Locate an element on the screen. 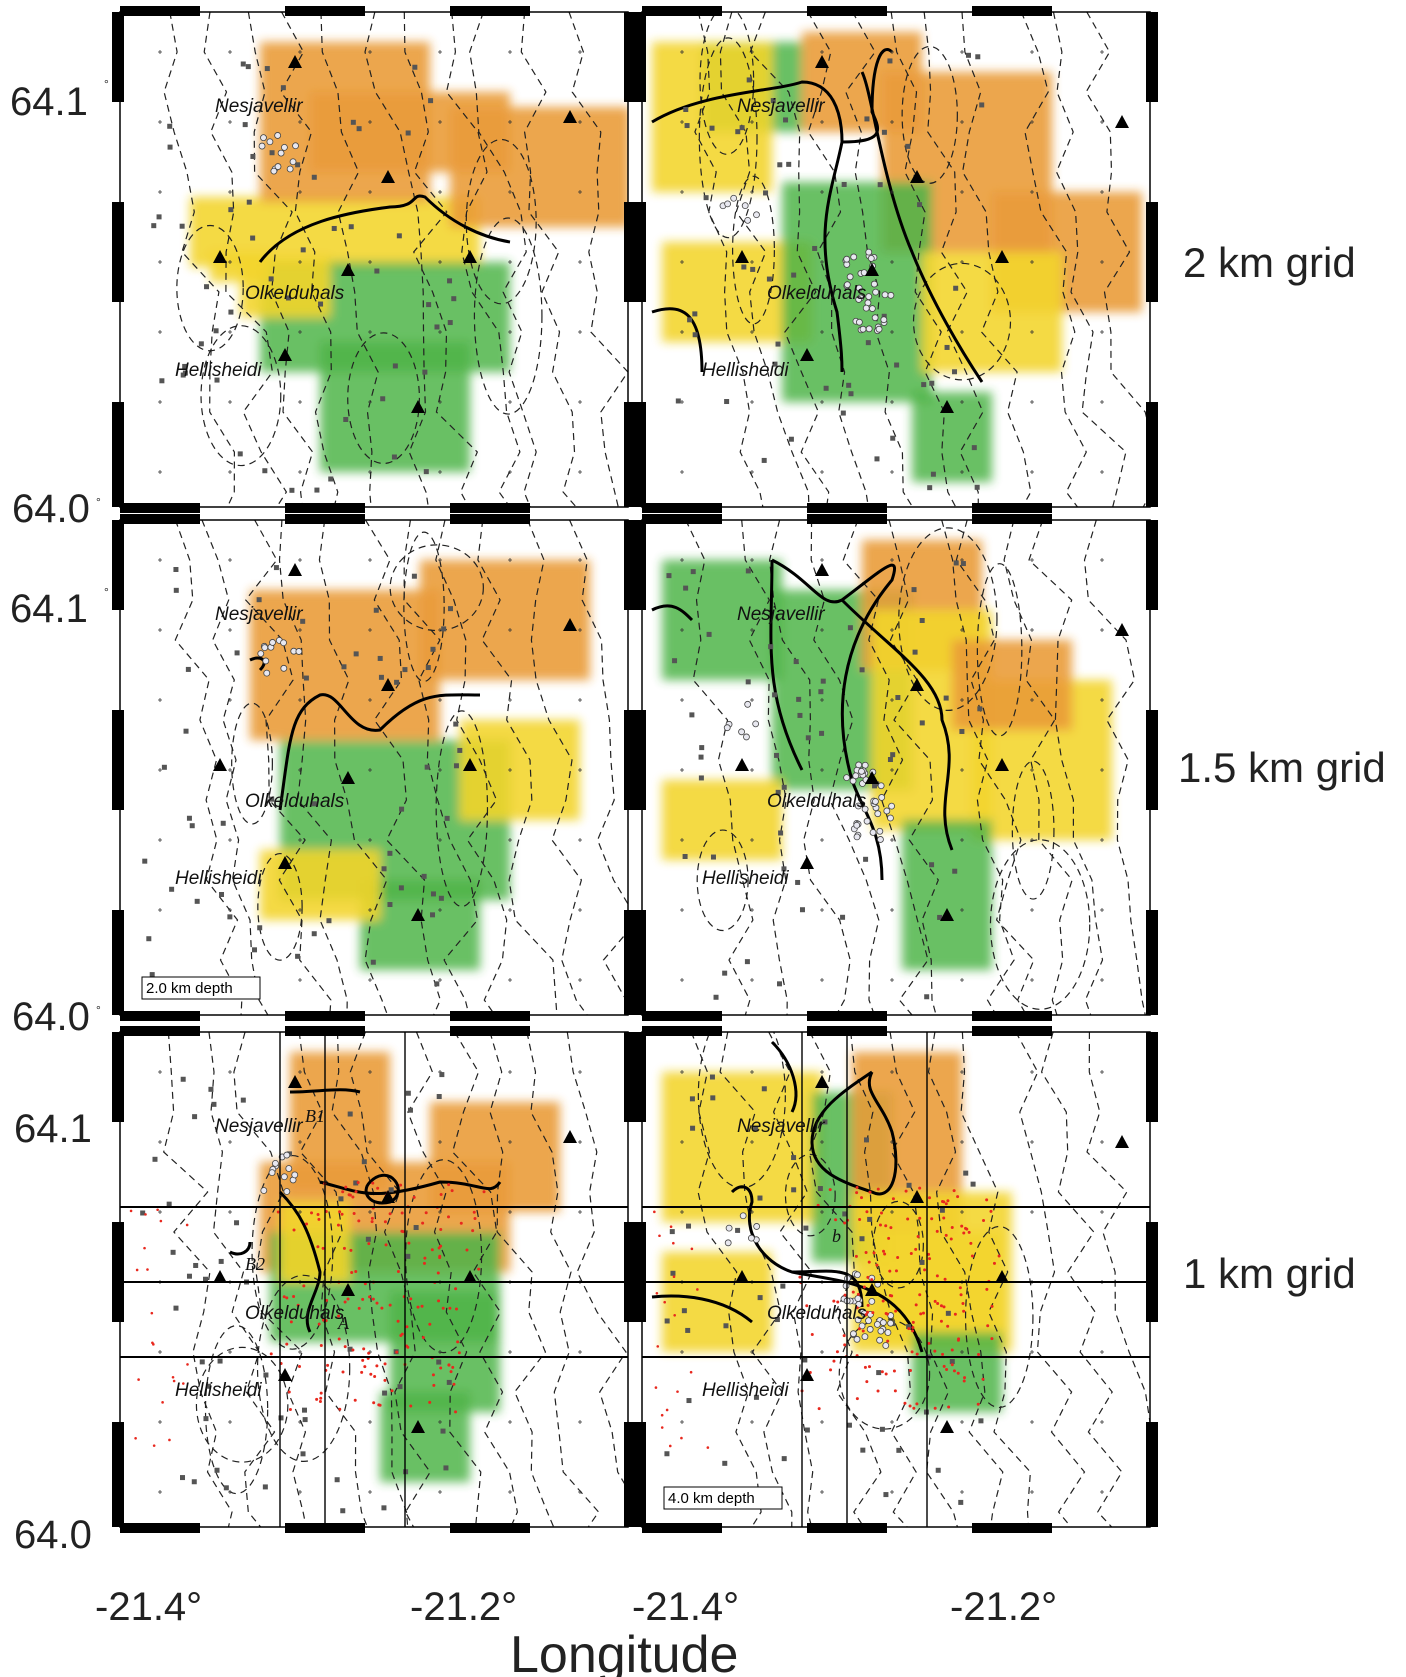  place-nesjavellir: Nesjavellir is located at coordinates (781, 614).